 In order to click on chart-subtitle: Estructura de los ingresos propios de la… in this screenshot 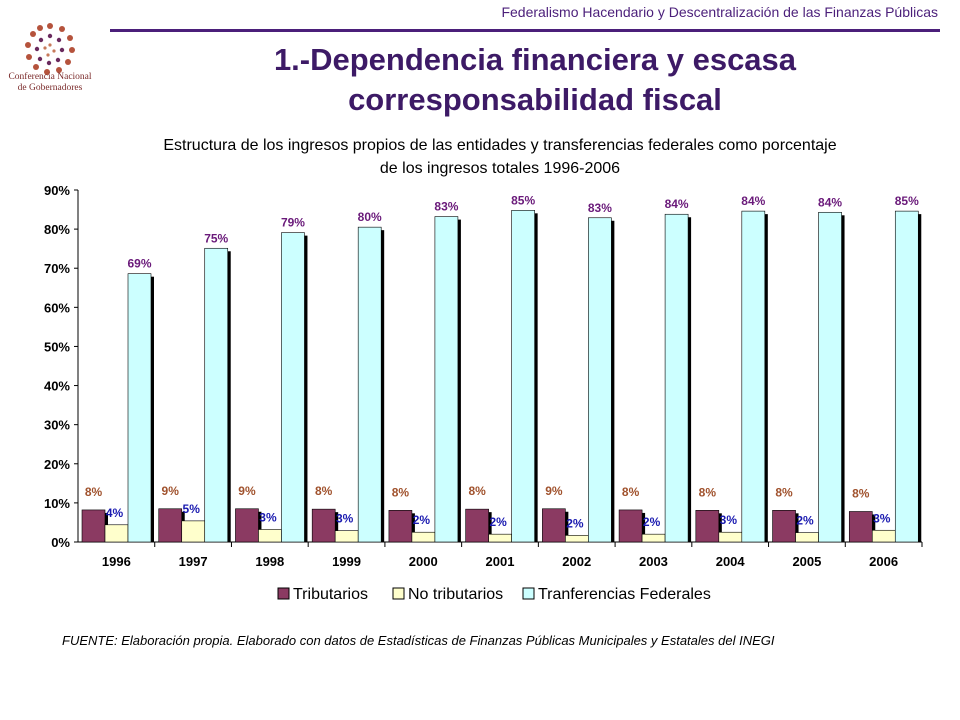, I will do `click(495, 157)`.